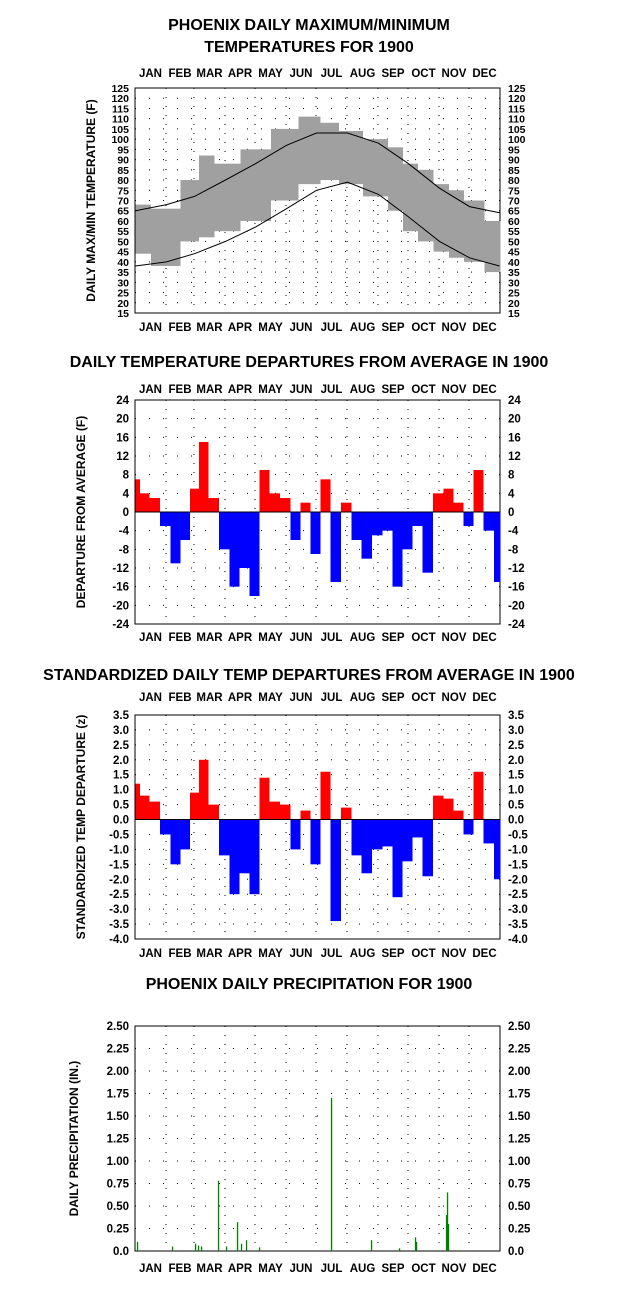 The width and height of the screenshot is (618, 1294). I want to click on y-tick-label: 25, so click(123, 294).